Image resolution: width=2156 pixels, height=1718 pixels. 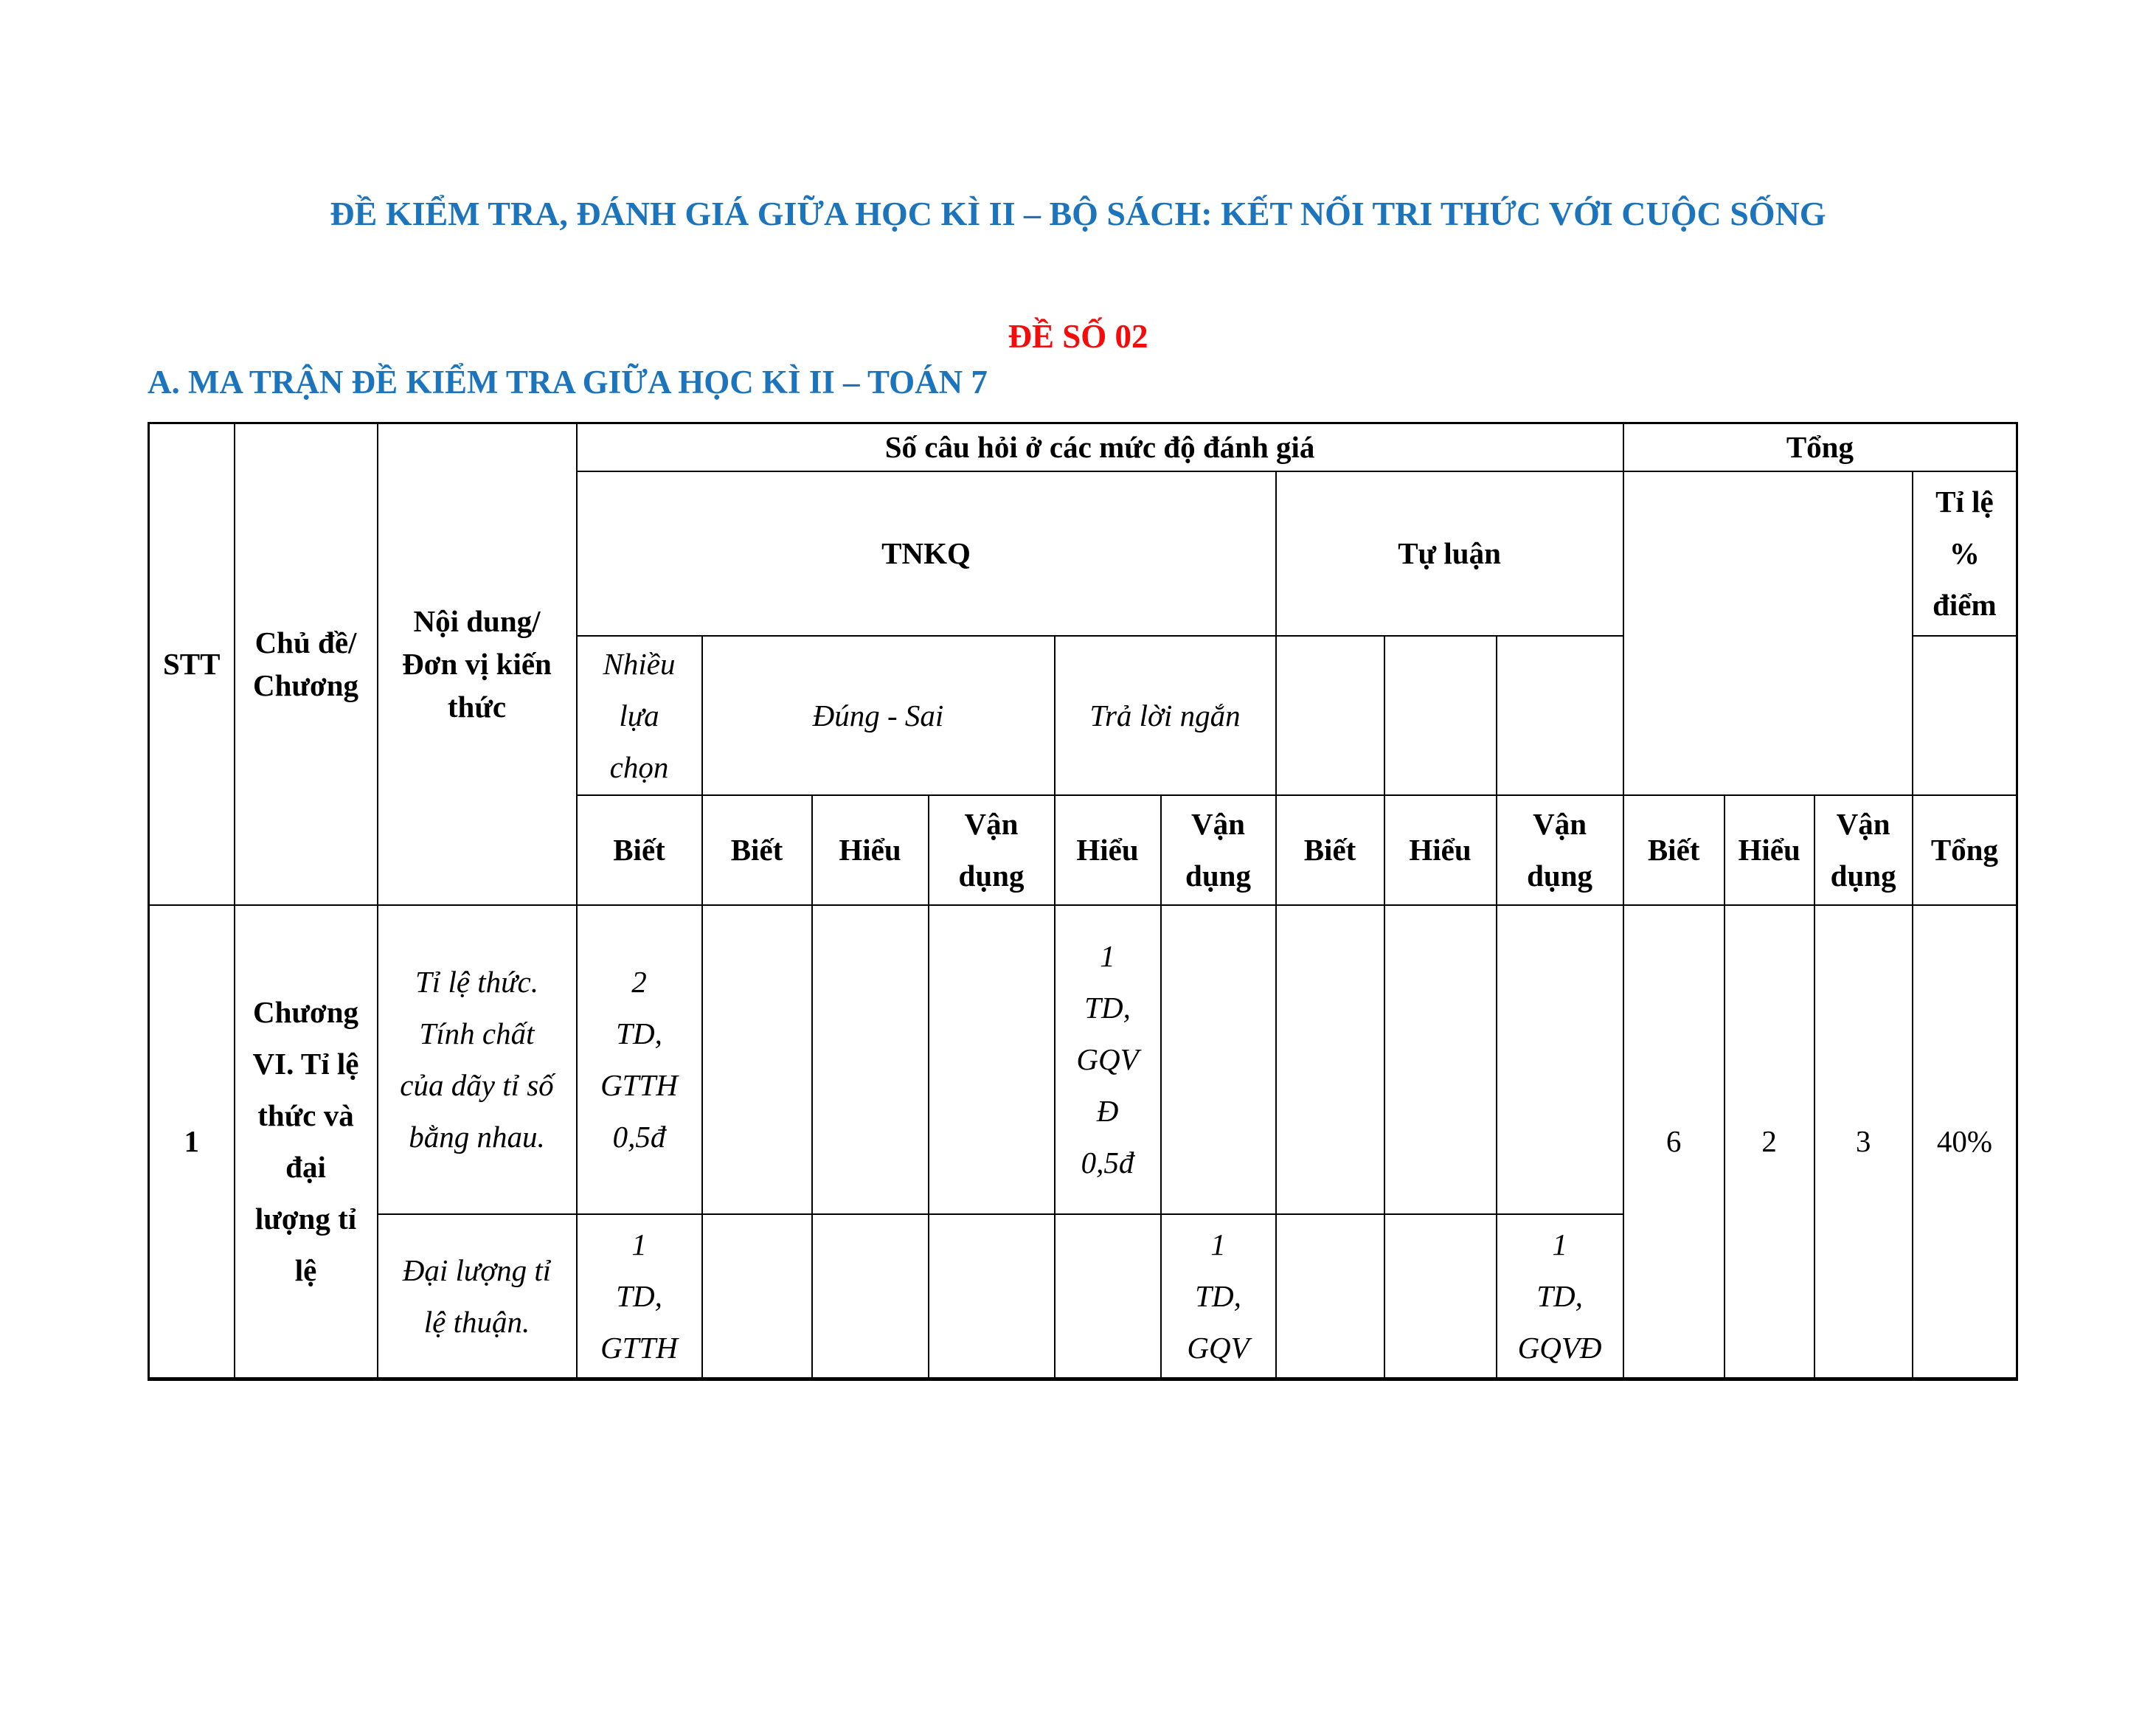 What do you see at coordinates (191, 1142) in the screenshot?
I see `cell-stt: 1` at bounding box center [191, 1142].